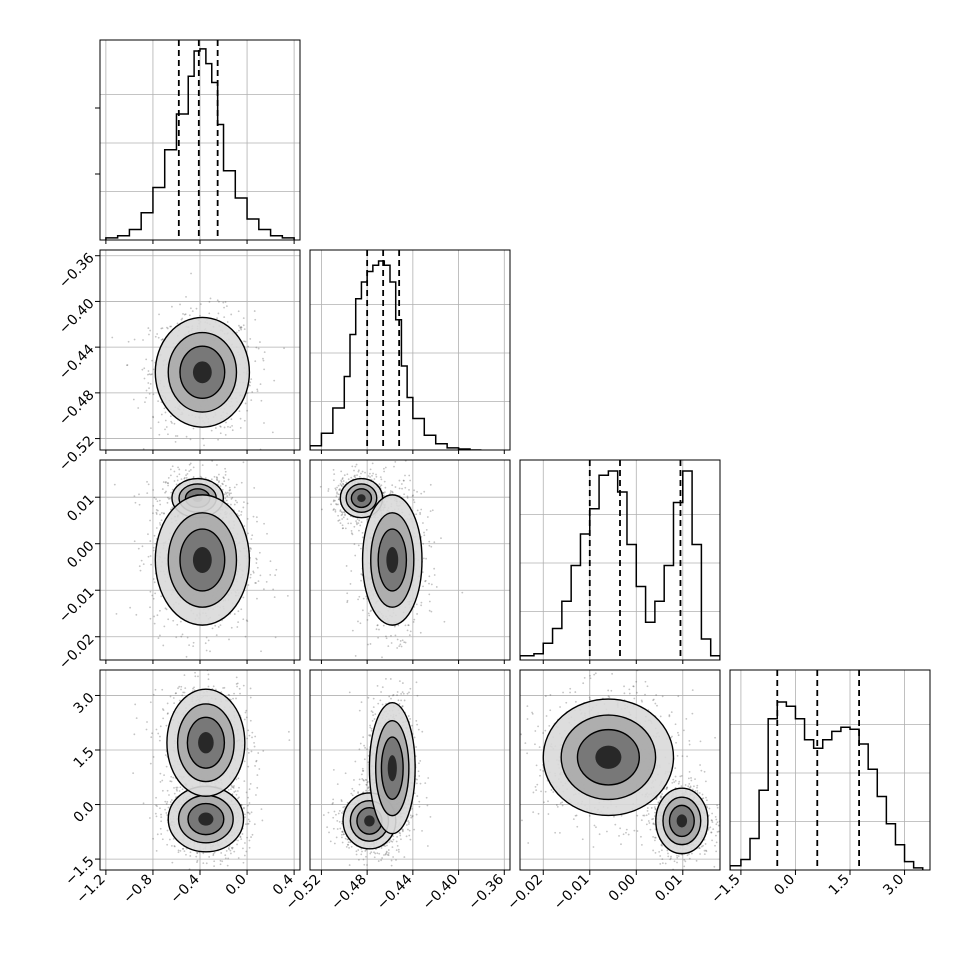  What do you see at coordinates (361, 498) in the screenshot?
I see `contour-level` at bounding box center [361, 498].